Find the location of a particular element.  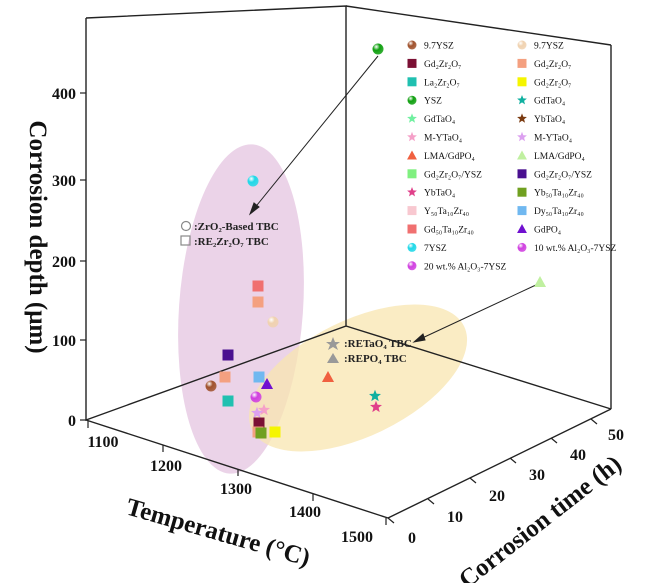

z-tick-label: 400 is located at coordinates (64, 94).